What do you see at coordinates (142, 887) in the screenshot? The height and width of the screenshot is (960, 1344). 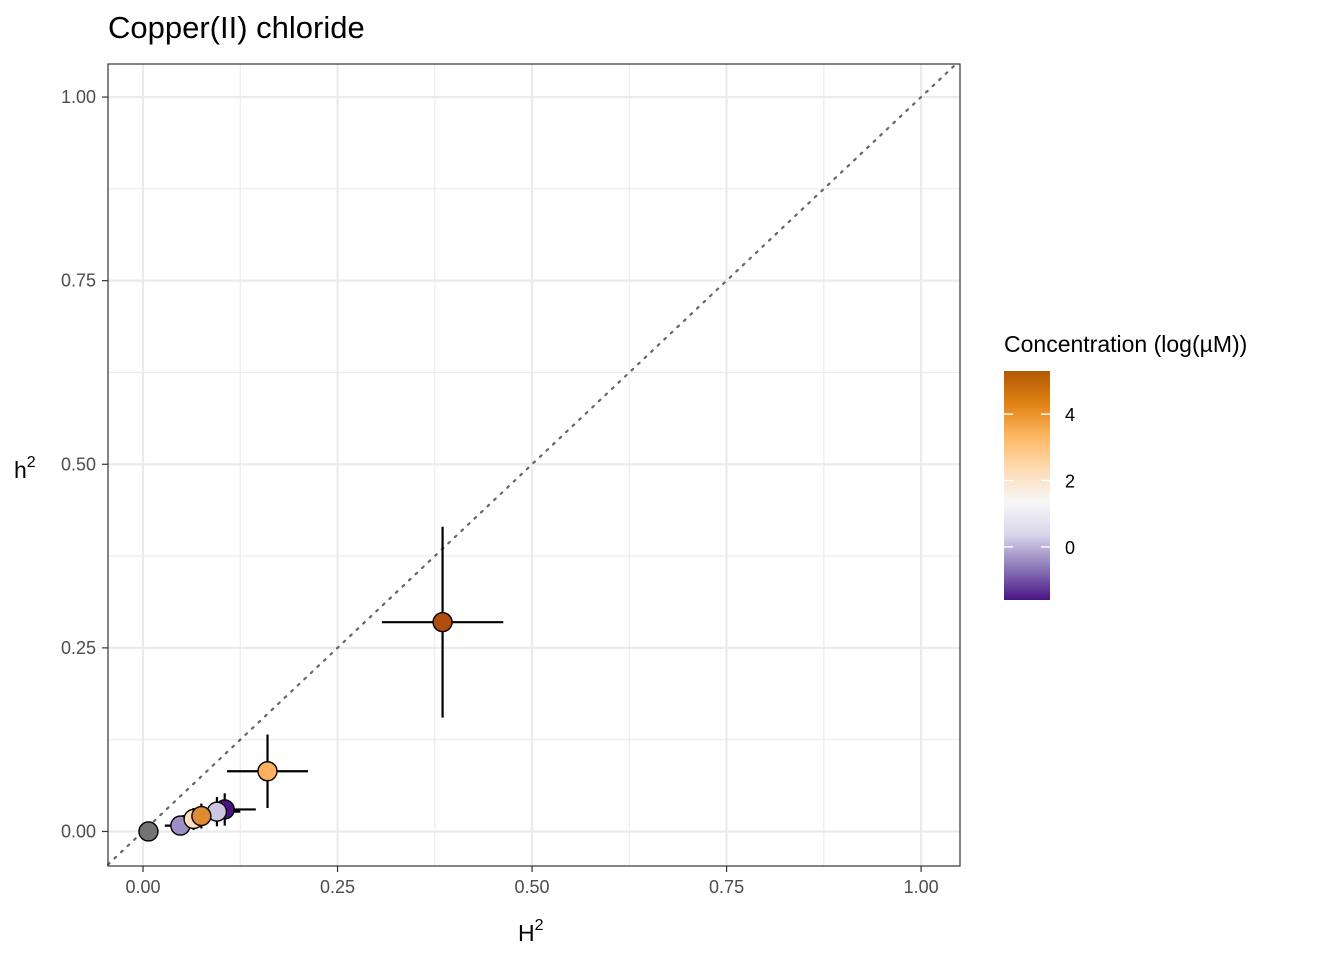 I see `x-tick-label: 0.00` at bounding box center [142, 887].